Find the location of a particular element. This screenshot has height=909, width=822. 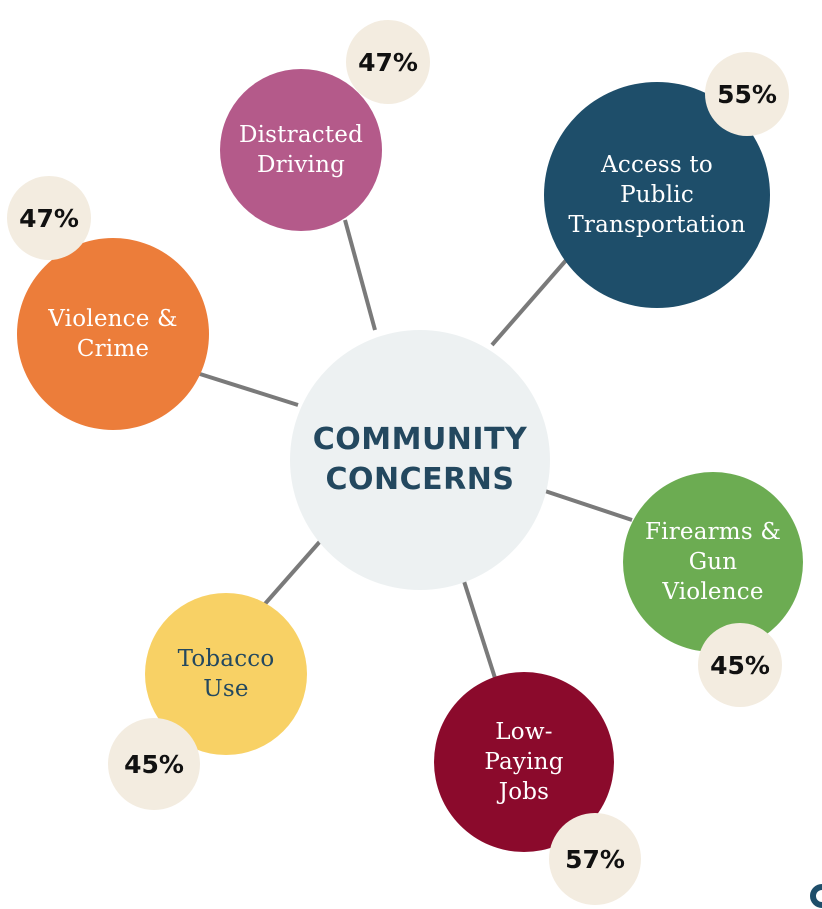

node-label-firearms: Firearms & Gun Violence is located at coordinates (713, 562).